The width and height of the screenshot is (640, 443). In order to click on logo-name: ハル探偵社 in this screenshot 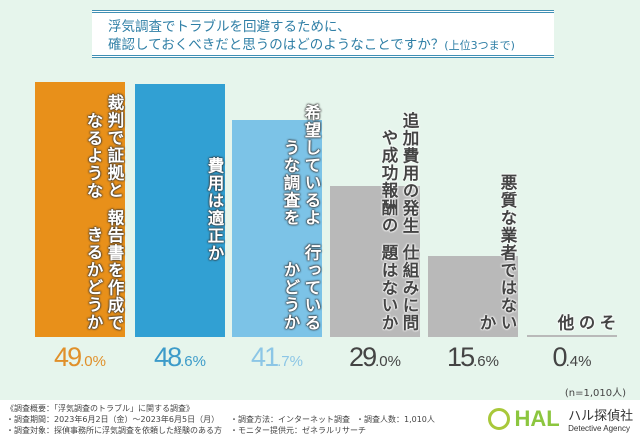, I will do `click(601, 415)`.